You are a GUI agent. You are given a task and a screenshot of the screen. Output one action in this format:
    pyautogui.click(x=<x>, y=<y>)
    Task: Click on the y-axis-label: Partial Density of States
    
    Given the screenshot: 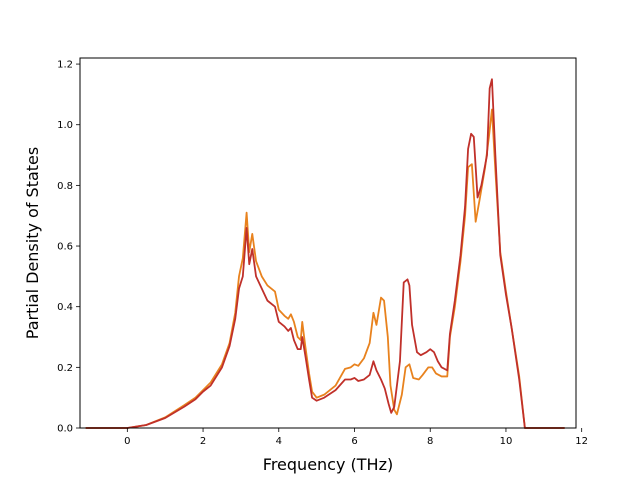 What is the action you would take?
    pyautogui.click(x=32, y=243)
    